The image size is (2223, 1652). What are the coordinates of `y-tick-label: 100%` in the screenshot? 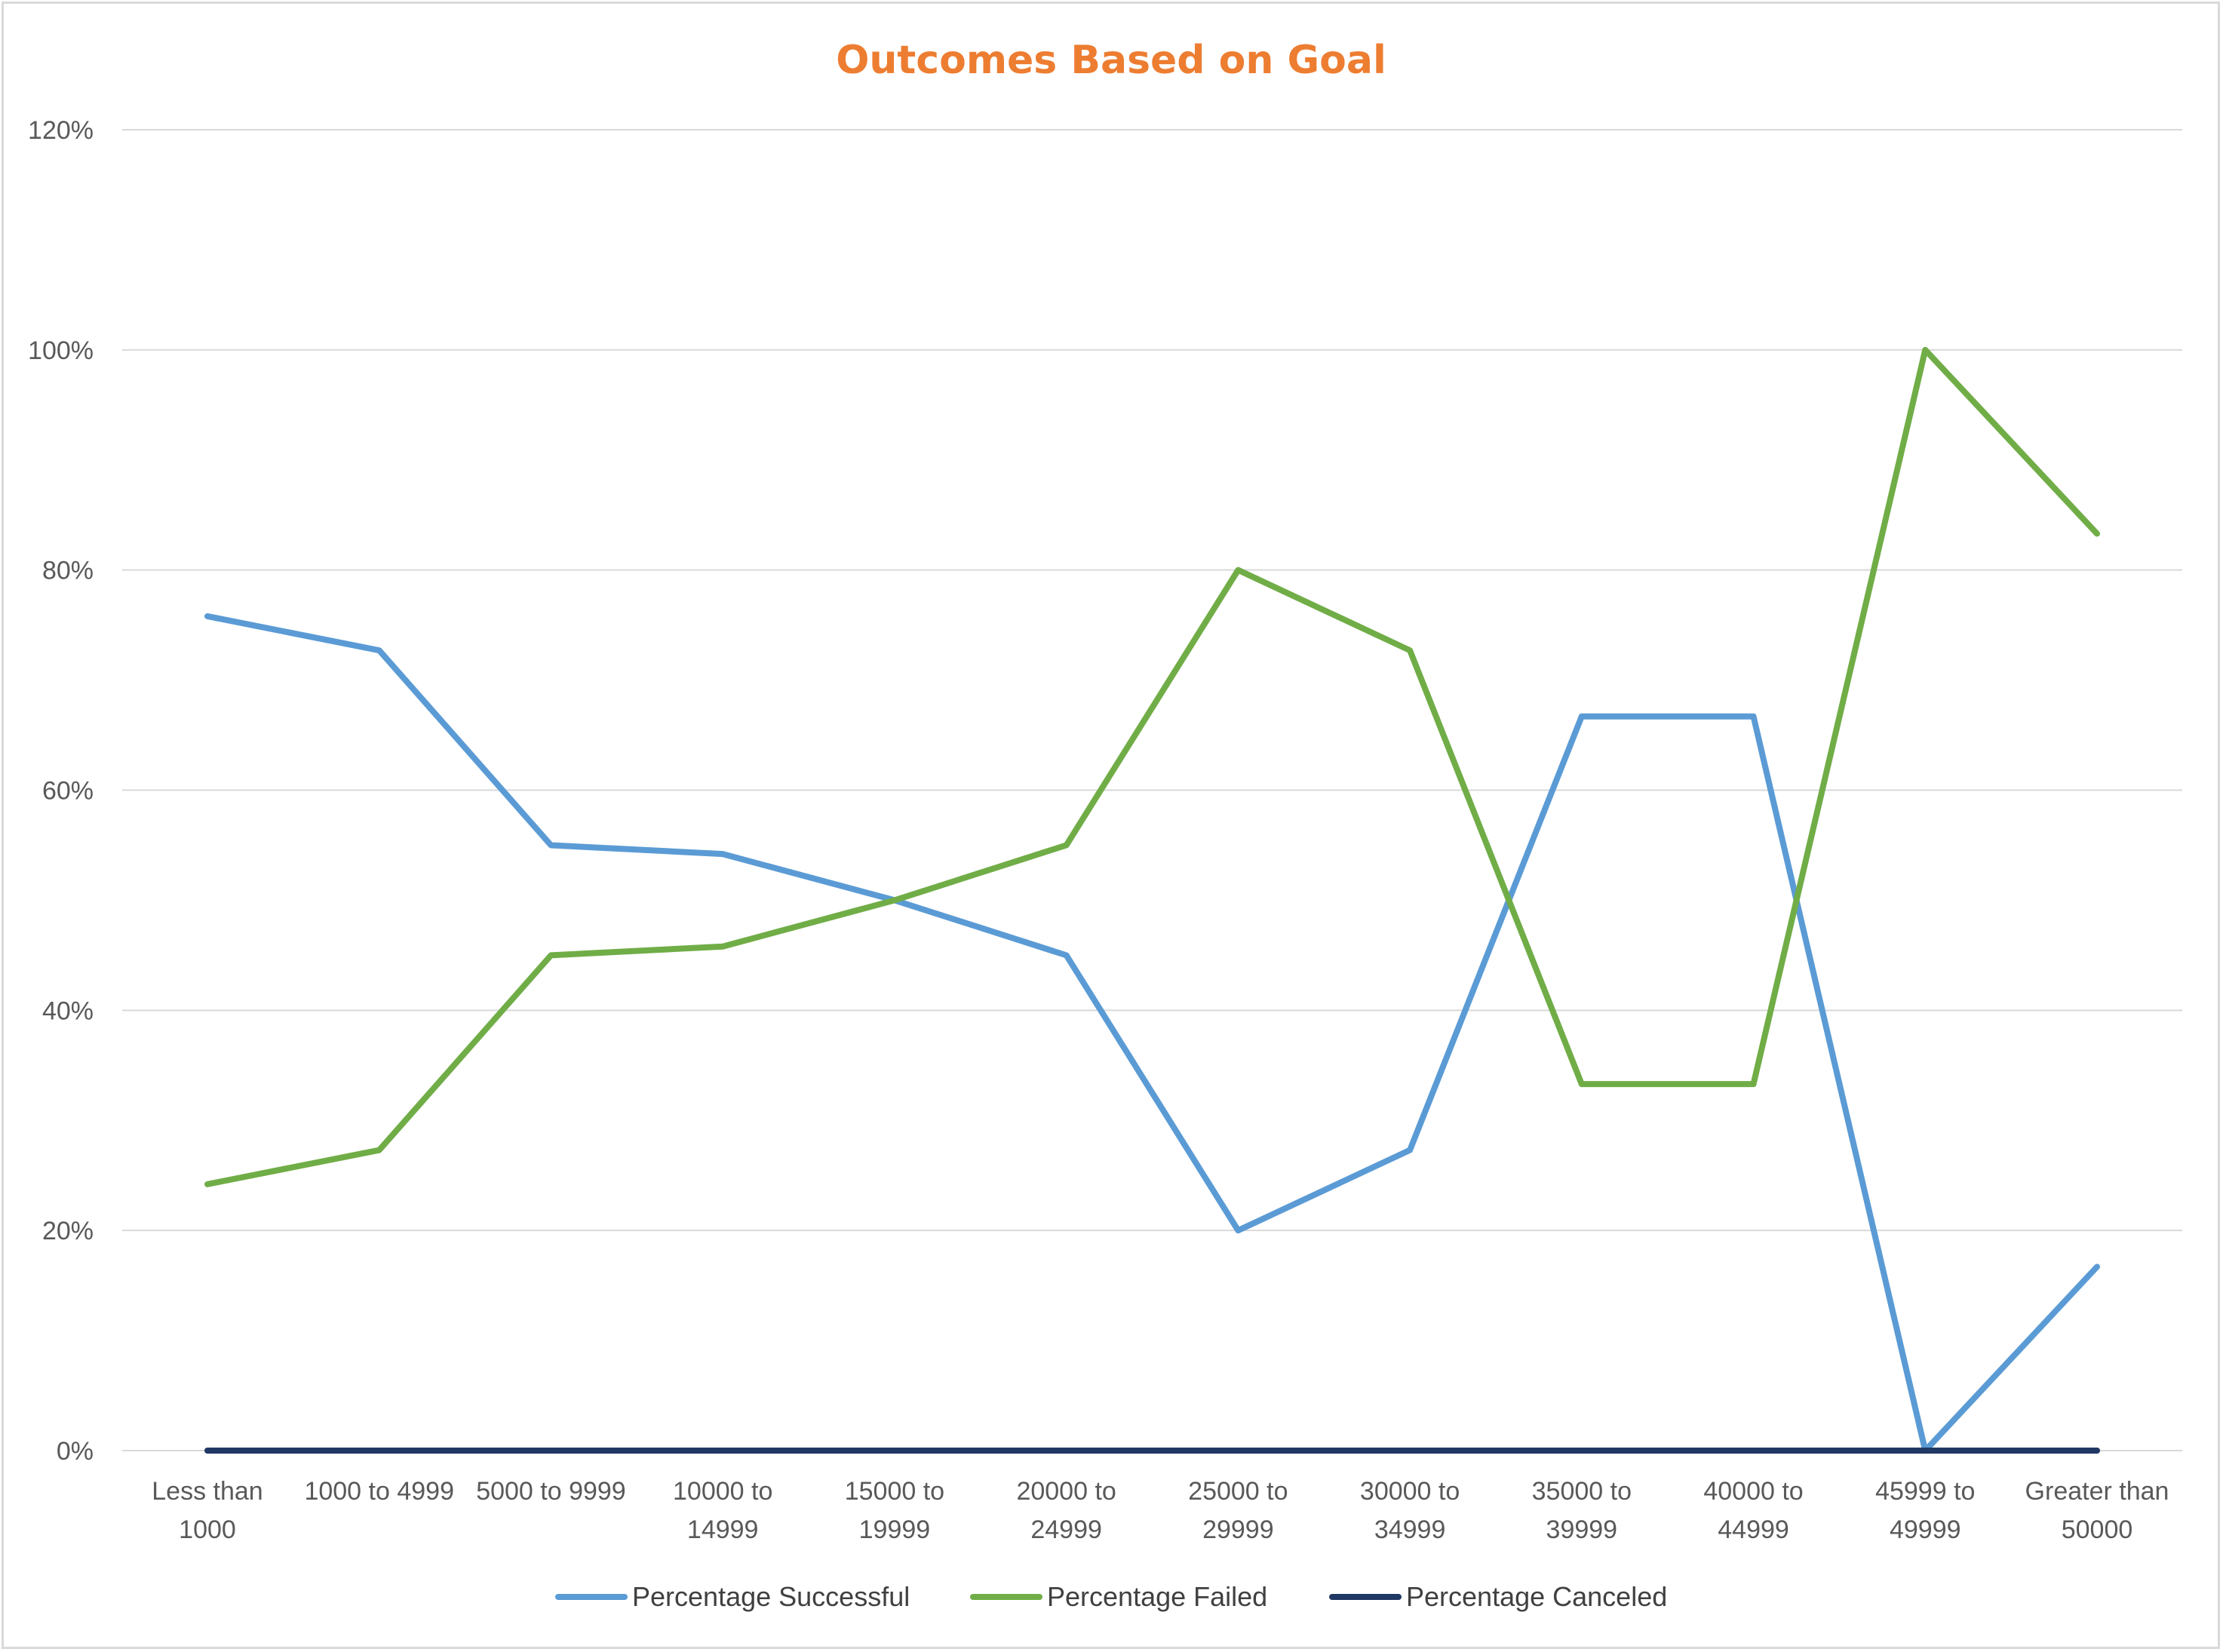 It's located at (61, 350).